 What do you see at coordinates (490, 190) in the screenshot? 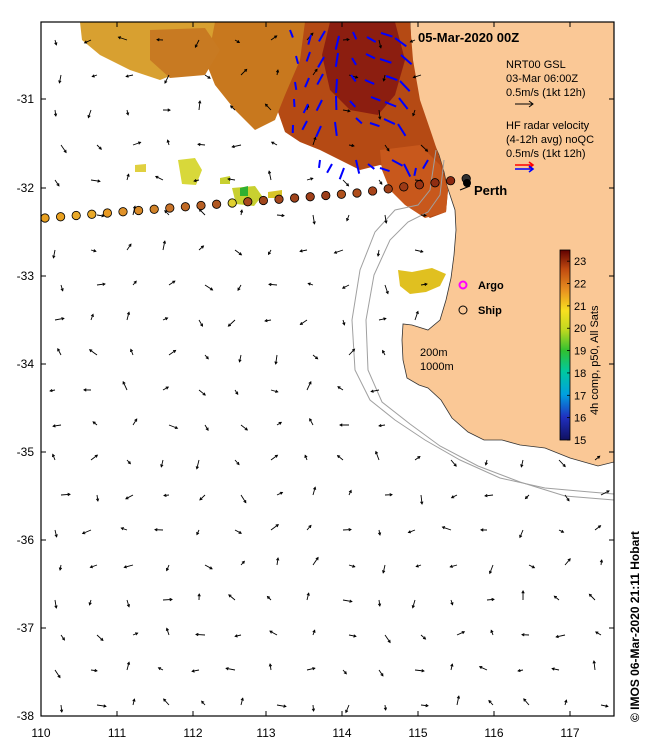
I see `perth-label: Perth` at bounding box center [490, 190].